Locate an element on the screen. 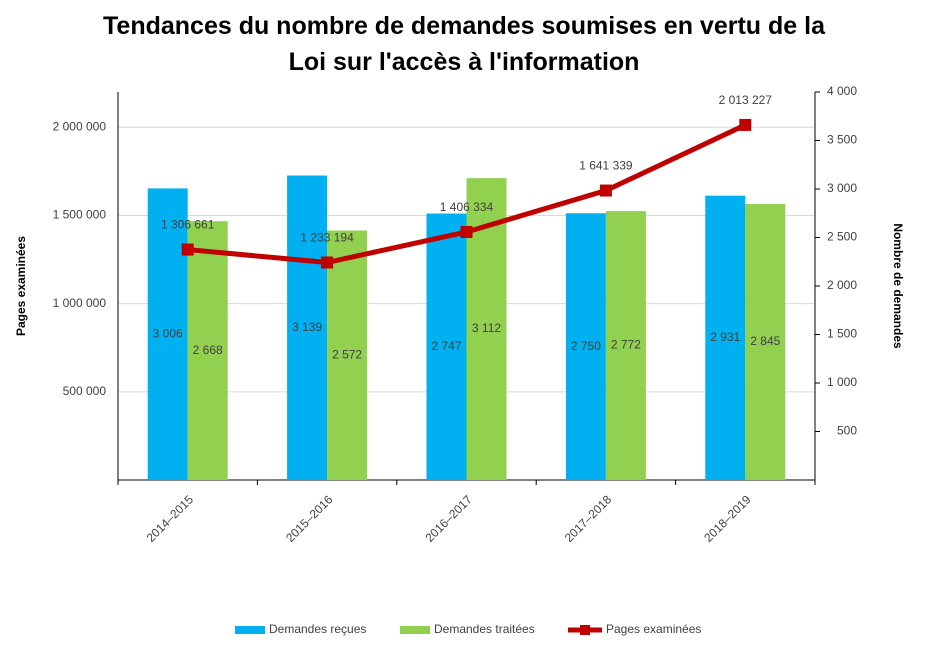 The height and width of the screenshot is (652, 929). x-tick-label: 2014–2015 is located at coordinates (170, 518).